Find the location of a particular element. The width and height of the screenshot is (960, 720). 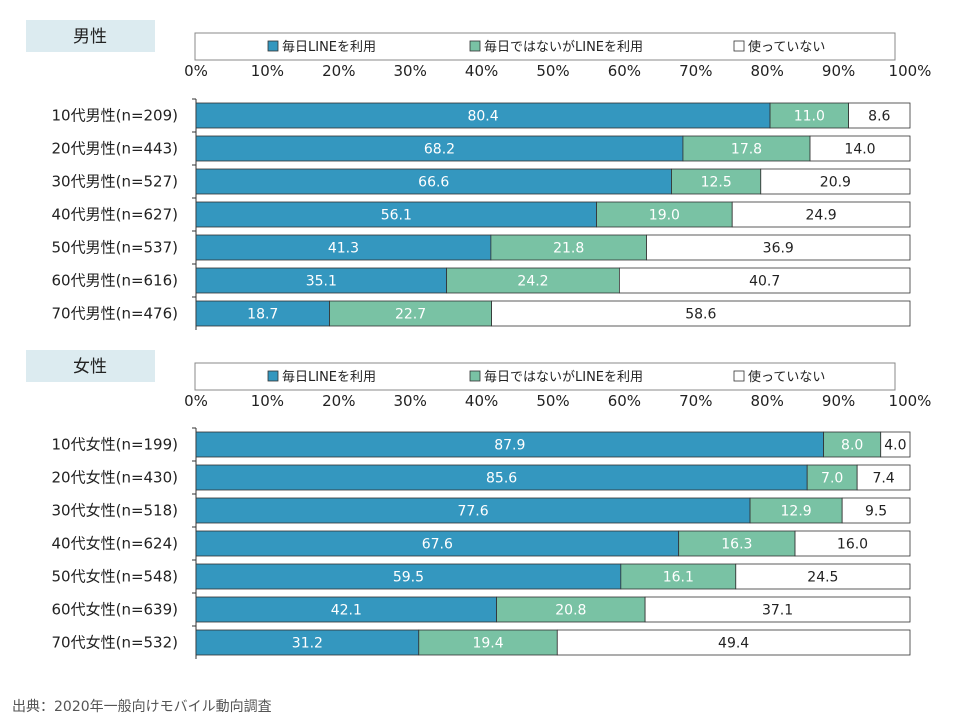

data-label: 16.3 is located at coordinates (736, 545).